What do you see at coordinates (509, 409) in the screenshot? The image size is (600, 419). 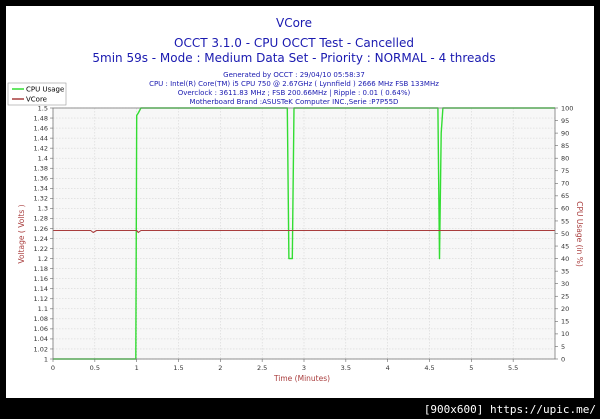 I see `watermark: [900x600] https://upic.me/` at bounding box center [509, 409].